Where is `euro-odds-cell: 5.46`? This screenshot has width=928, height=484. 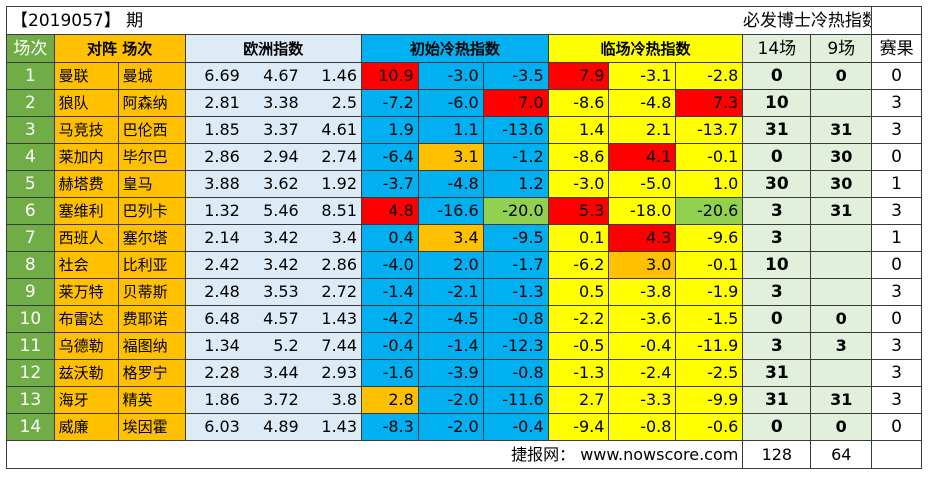 euro-odds-cell: 5.46 is located at coordinates (273, 211).